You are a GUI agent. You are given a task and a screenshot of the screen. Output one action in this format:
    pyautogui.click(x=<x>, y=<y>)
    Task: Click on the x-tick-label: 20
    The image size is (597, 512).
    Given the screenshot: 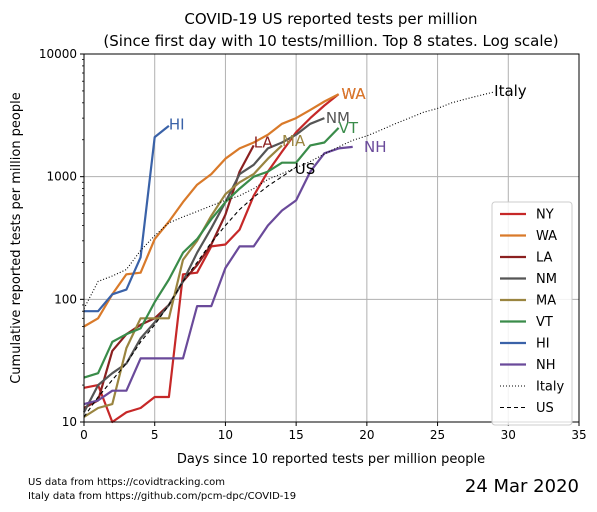 What is the action you would take?
    pyautogui.click(x=366, y=435)
    